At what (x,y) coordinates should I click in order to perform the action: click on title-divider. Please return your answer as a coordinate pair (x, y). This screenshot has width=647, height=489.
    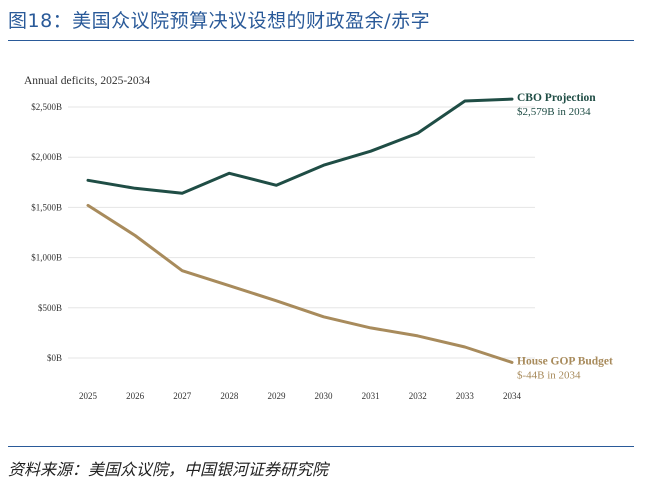
    Looking at the image, I should click on (321, 40).